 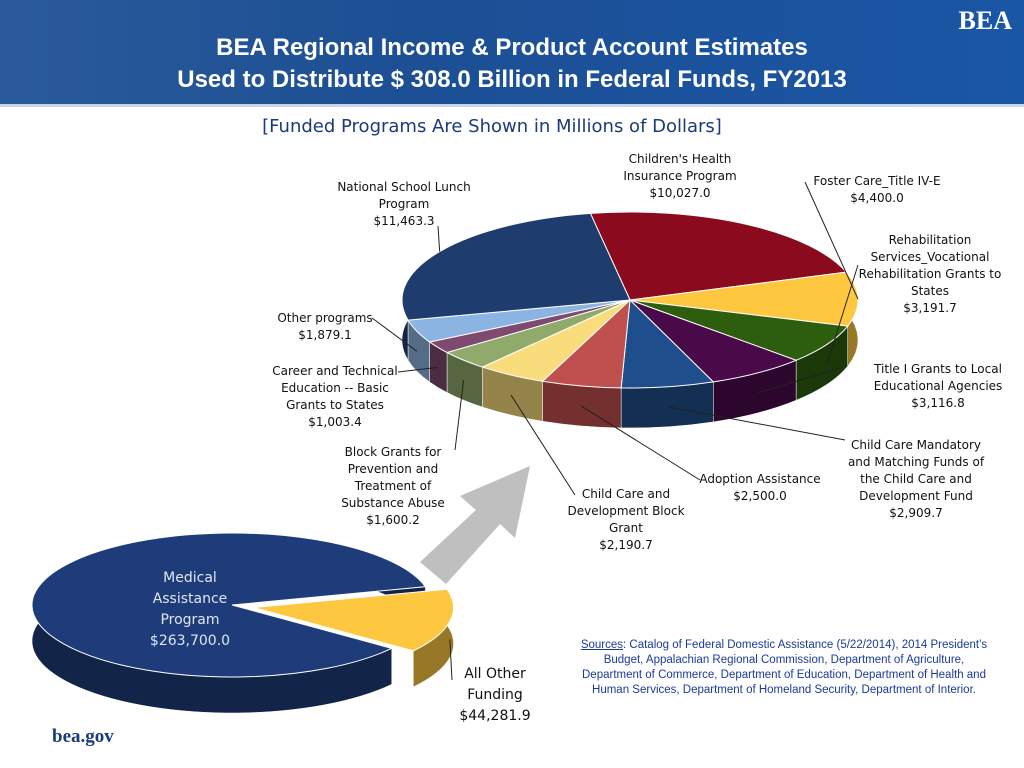 What do you see at coordinates (325, 318) in the screenshot?
I see `category-name: Other programs` at bounding box center [325, 318].